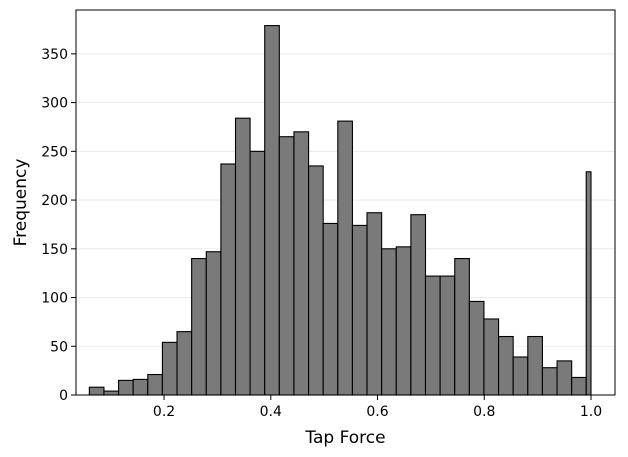 This screenshot has width=628, height=457. I want to click on y-tick-label: 250, so click(54, 152).